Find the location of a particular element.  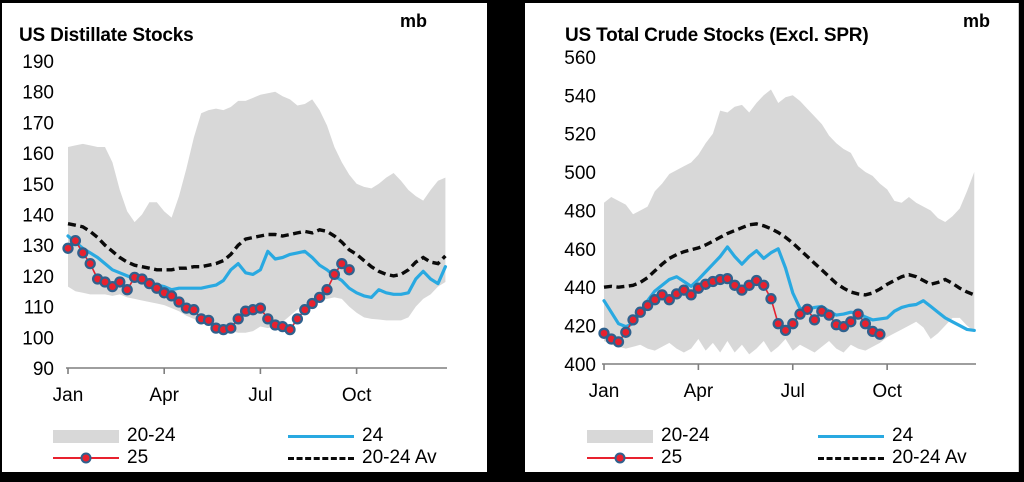

y-axis-tick-label: 180 is located at coordinates (38, 93).